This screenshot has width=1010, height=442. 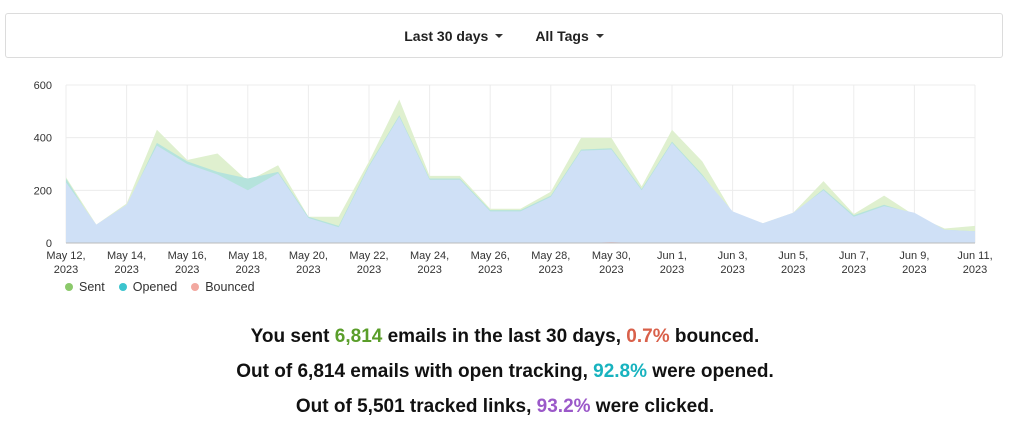 I want to click on x-tick-label: May 30, 2023, so click(x=611, y=263).